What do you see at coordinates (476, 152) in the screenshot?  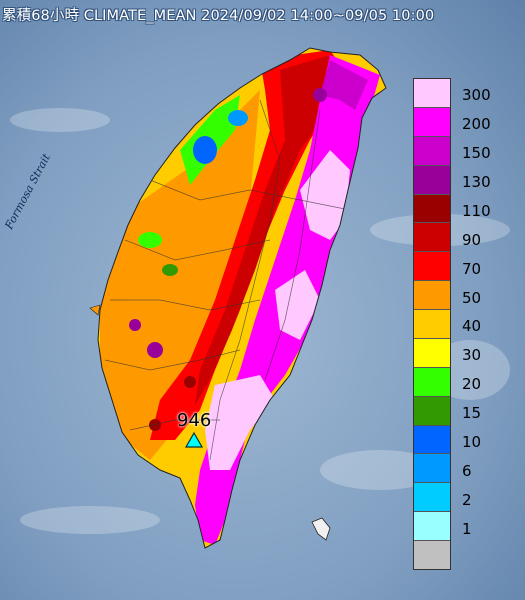 I see `legend-label: 150` at bounding box center [476, 152].